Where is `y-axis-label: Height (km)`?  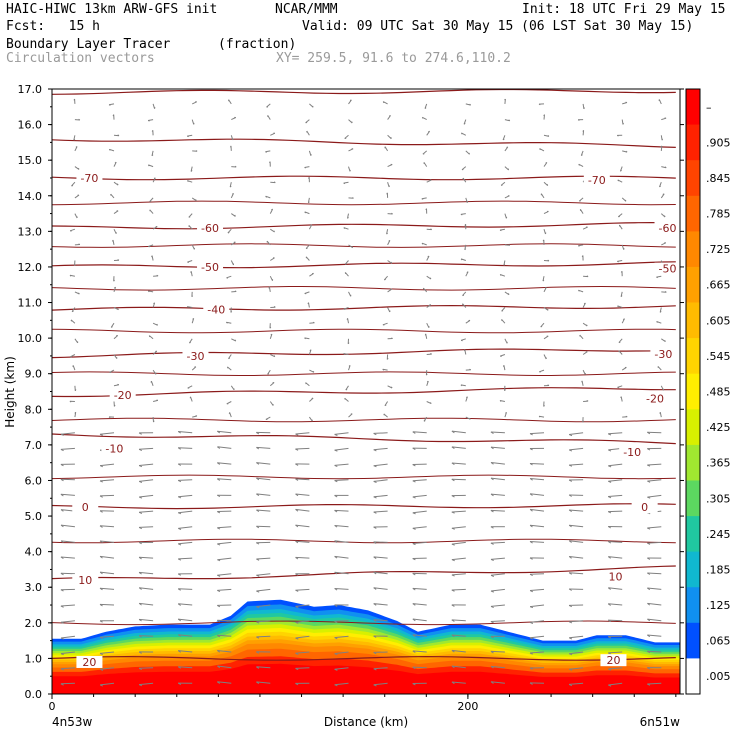
y-axis-label: Height (km) is located at coordinates (10, 391).